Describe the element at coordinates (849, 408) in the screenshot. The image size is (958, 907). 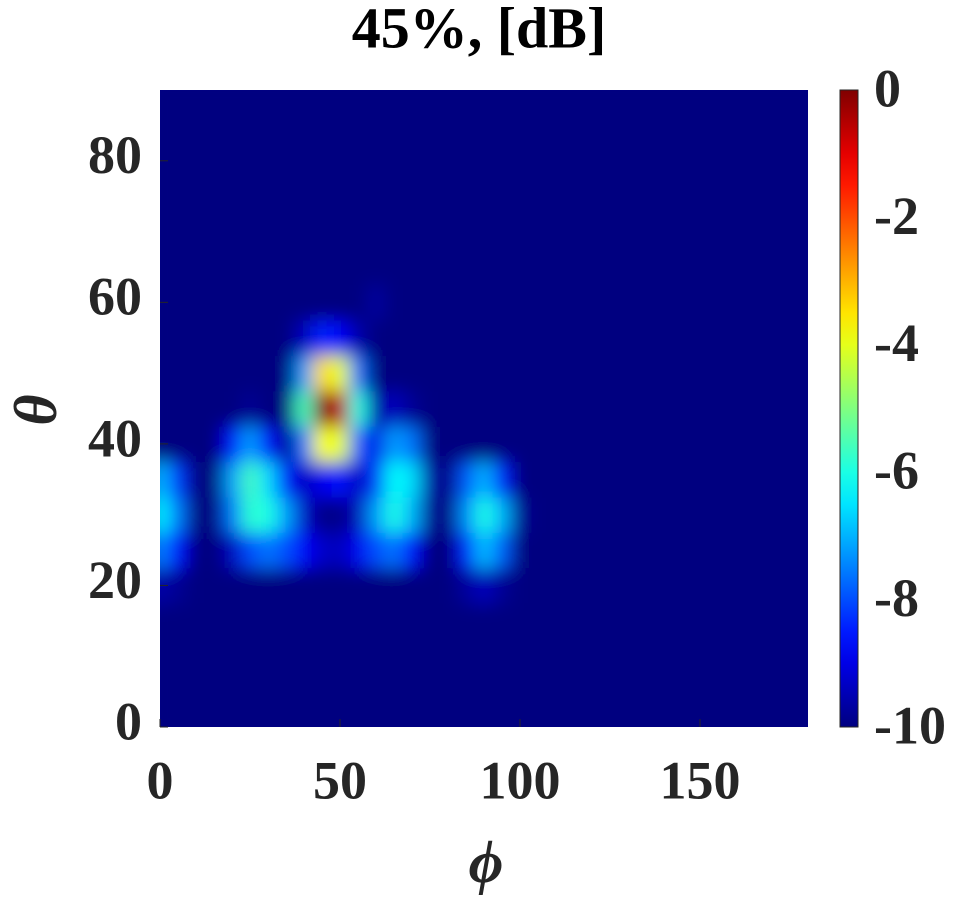
I see `colorbar` at that location.